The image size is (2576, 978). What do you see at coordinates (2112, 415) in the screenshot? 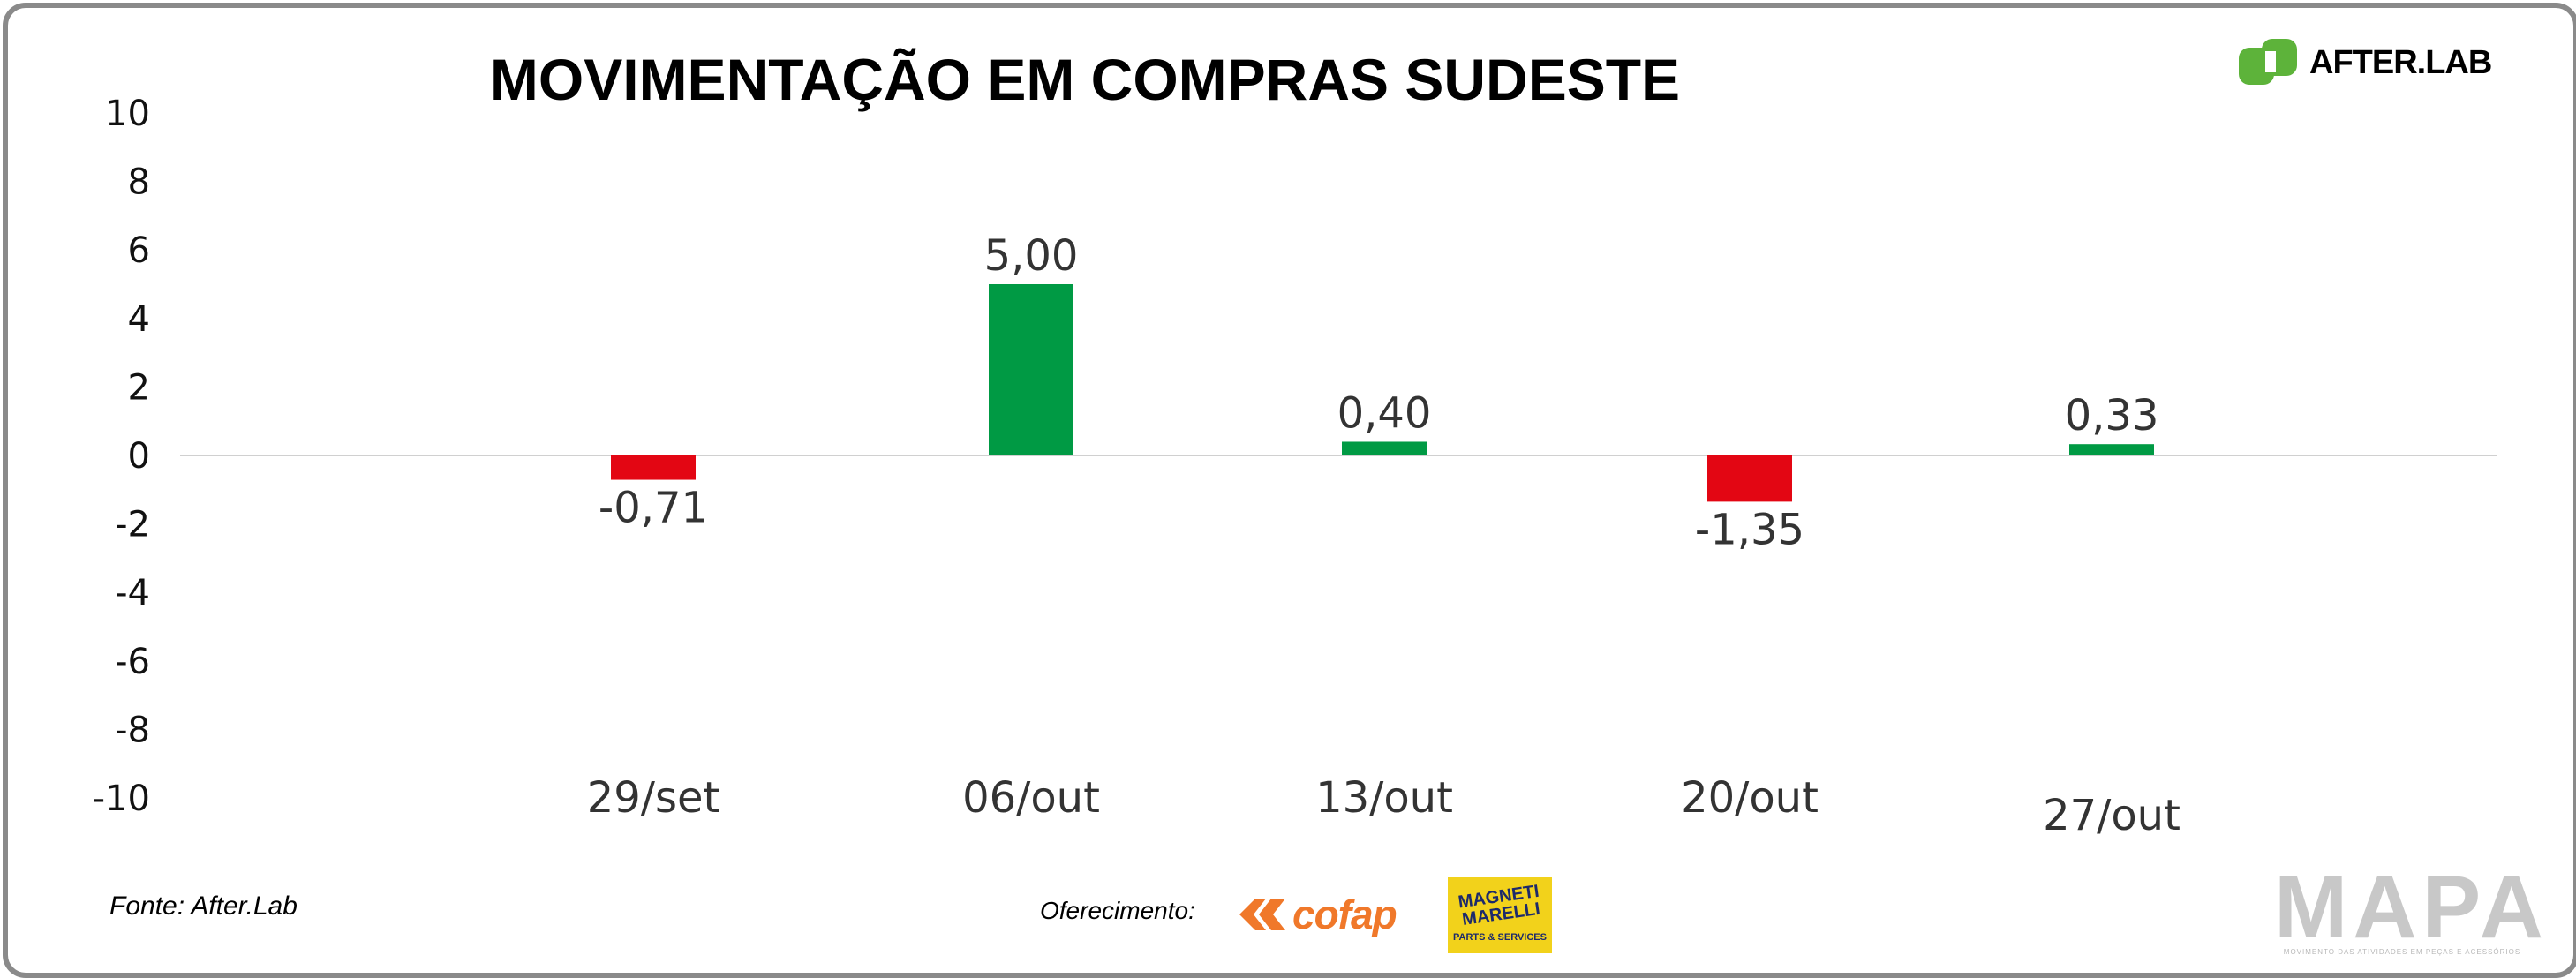
I see `data-label: 0,33` at bounding box center [2112, 415].